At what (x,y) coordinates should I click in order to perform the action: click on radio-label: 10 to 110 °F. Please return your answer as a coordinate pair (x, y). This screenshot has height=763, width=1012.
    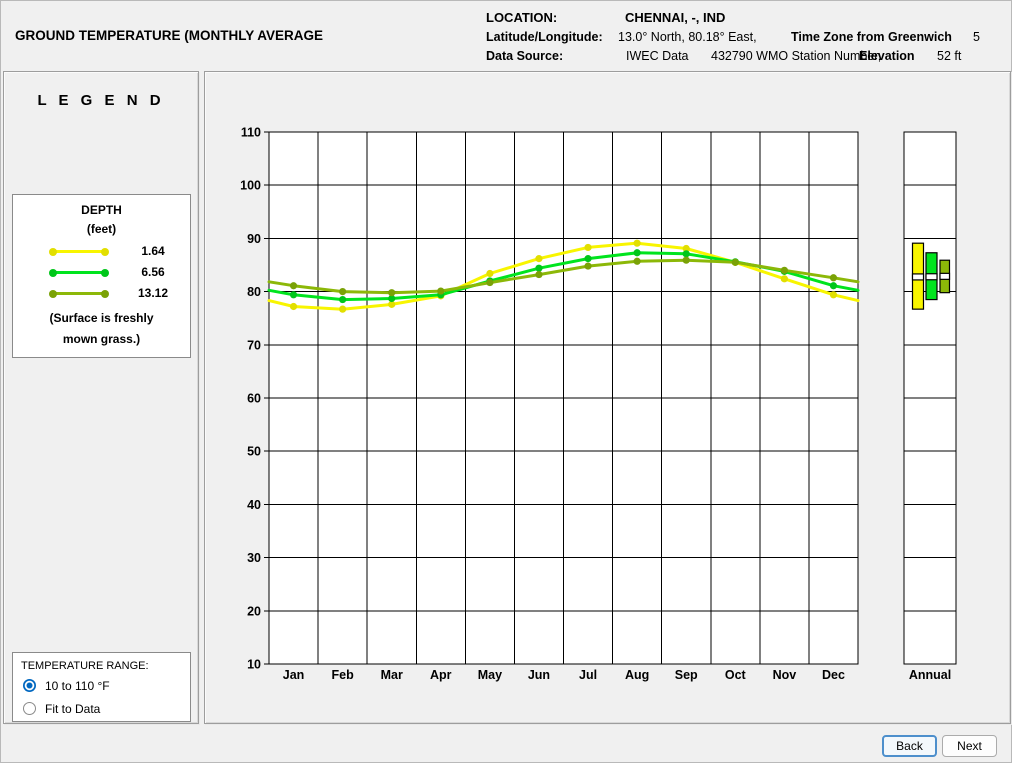
    Looking at the image, I should click on (77, 686).